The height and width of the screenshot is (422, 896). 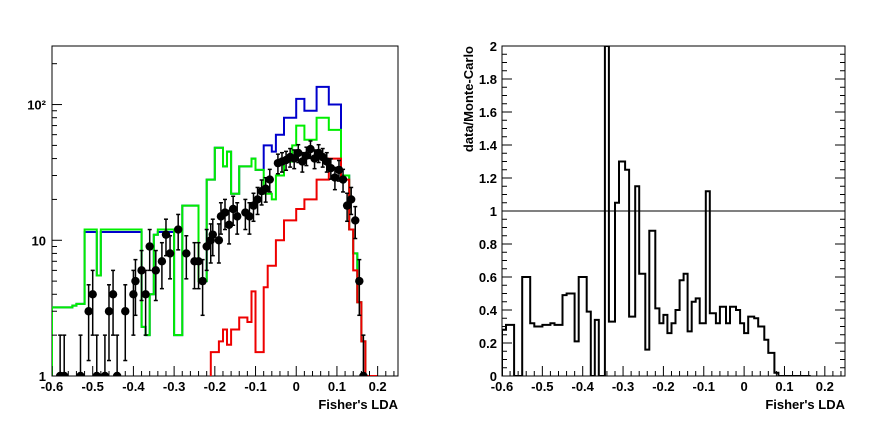 I want to click on y-tick-label: 2, so click(x=493, y=46).